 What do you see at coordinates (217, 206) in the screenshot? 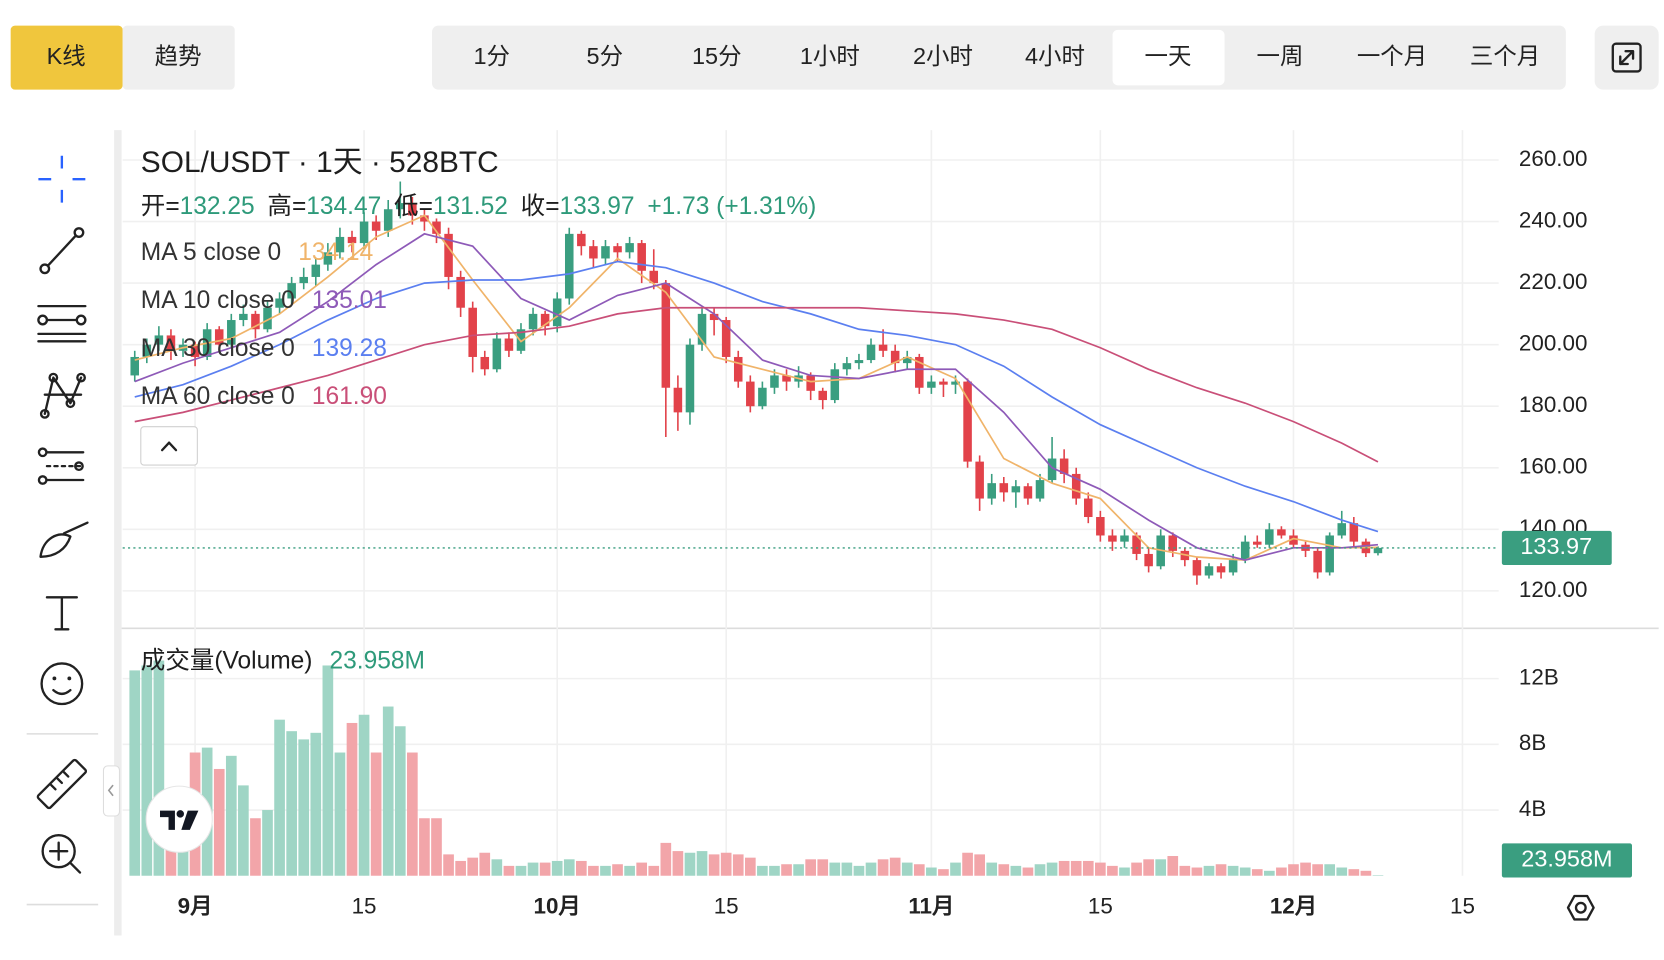
I see `ohlc-value: 132.25` at bounding box center [217, 206].